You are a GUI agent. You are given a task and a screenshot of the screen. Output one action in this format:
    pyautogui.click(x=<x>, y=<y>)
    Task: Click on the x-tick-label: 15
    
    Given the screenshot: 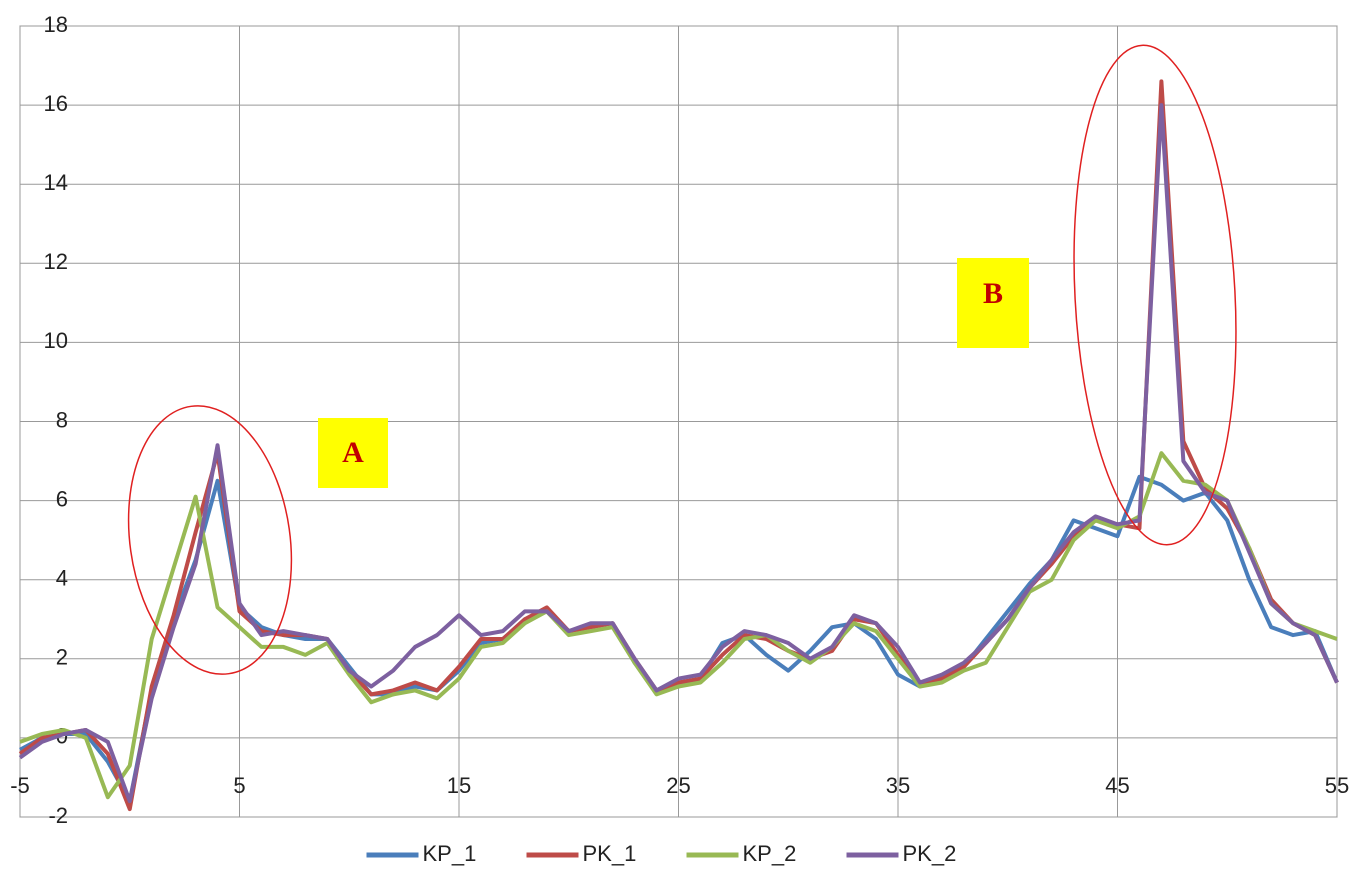 What is the action you would take?
    pyautogui.click(x=459, y=785)
    